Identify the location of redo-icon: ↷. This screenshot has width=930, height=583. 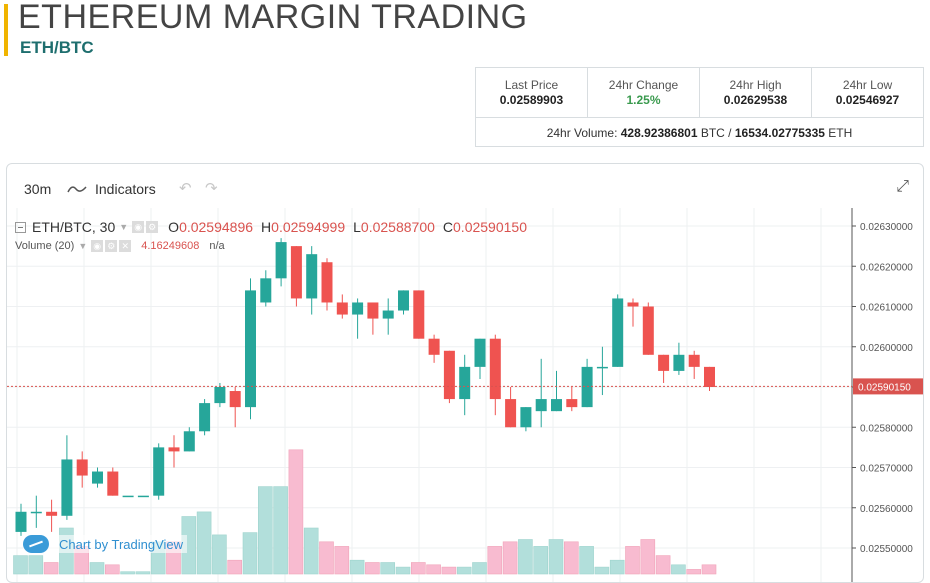
(211, 188).